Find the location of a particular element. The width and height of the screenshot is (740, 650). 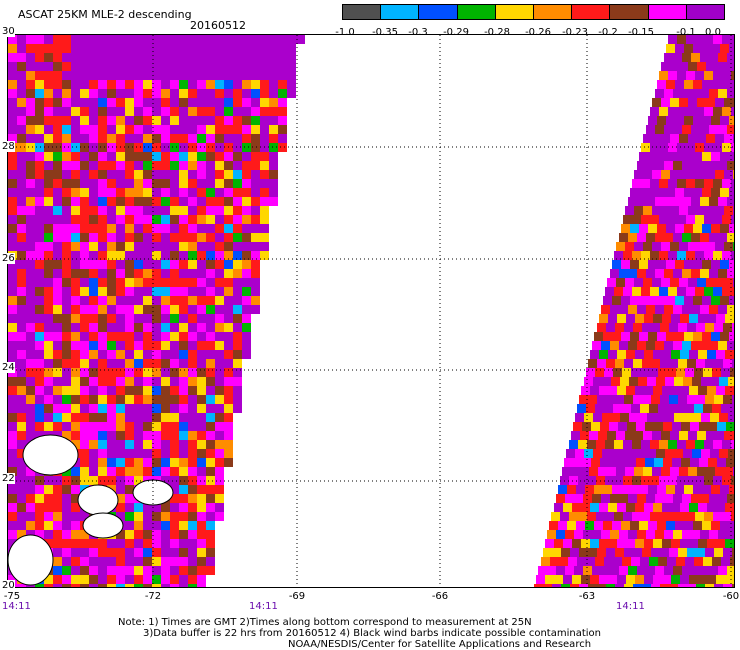

longitude-label: -60 is located at coordinates (731, 596).